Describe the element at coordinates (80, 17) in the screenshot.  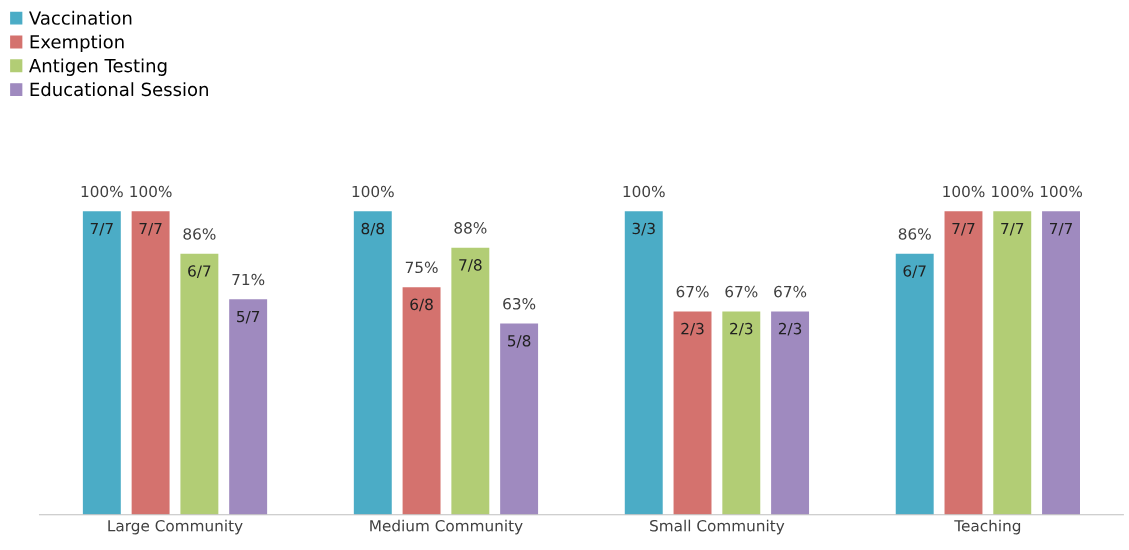
I see `legend-label: Vaccination` at that location.